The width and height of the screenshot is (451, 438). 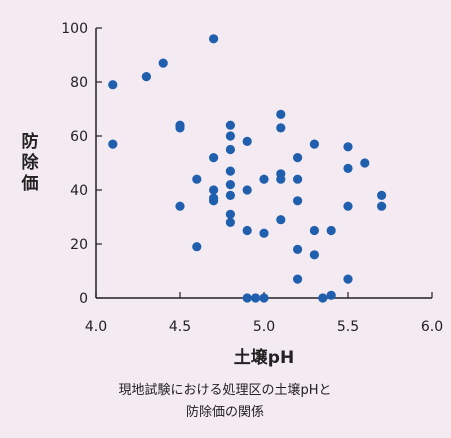 What do you see at coordinates (30, 183) in the screenshot?
I see `y-axis-label-char: 価` at bounding box center [30, 183].